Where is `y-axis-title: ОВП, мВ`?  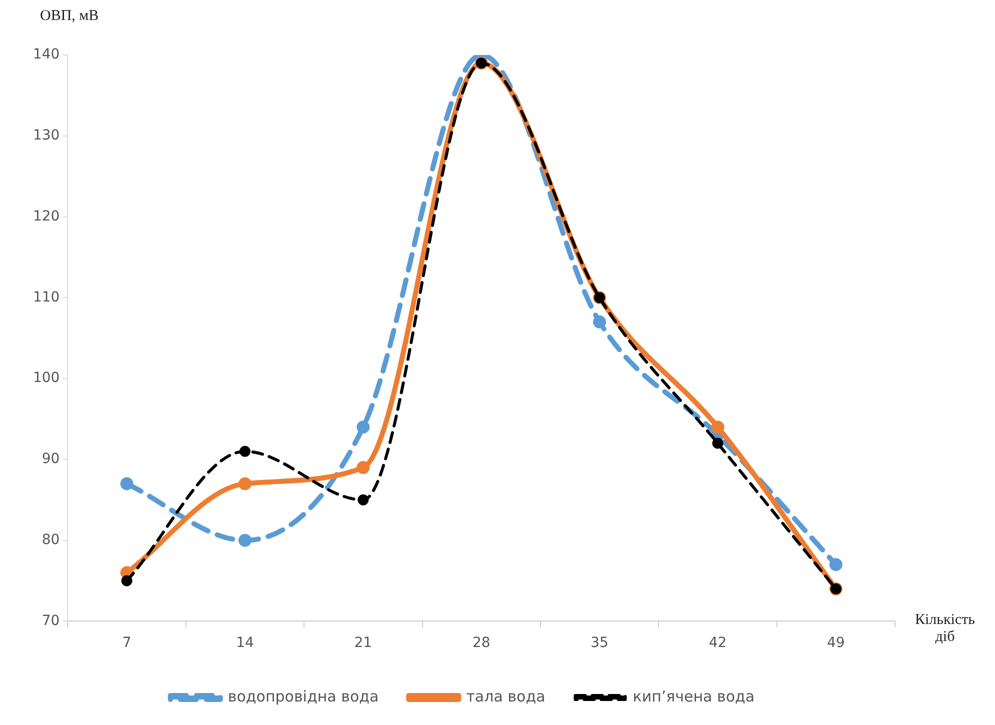 y-axis-title: ОВП, мВ is located at coordinates (69, 16).